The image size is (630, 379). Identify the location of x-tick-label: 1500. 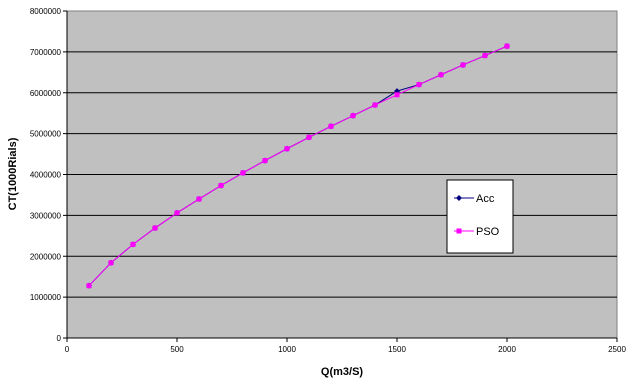
(397, 349).